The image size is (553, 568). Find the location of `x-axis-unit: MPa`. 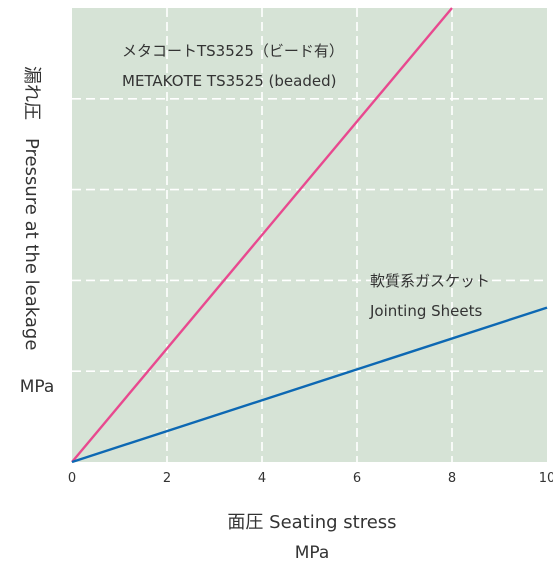

x-axis-unit: MPa is located at coordinates (312, 553).